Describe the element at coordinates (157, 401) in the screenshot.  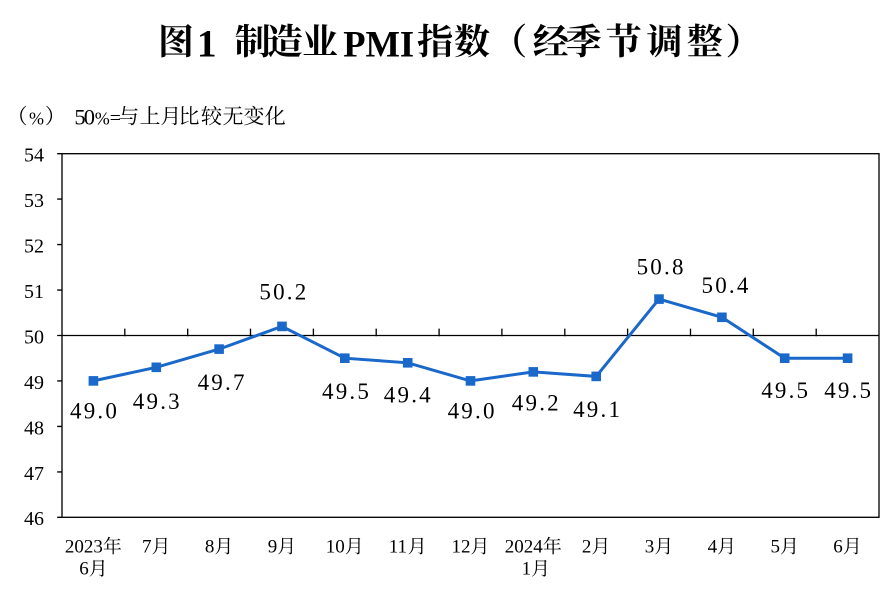
I see `svg-text: 49.3` at that location.